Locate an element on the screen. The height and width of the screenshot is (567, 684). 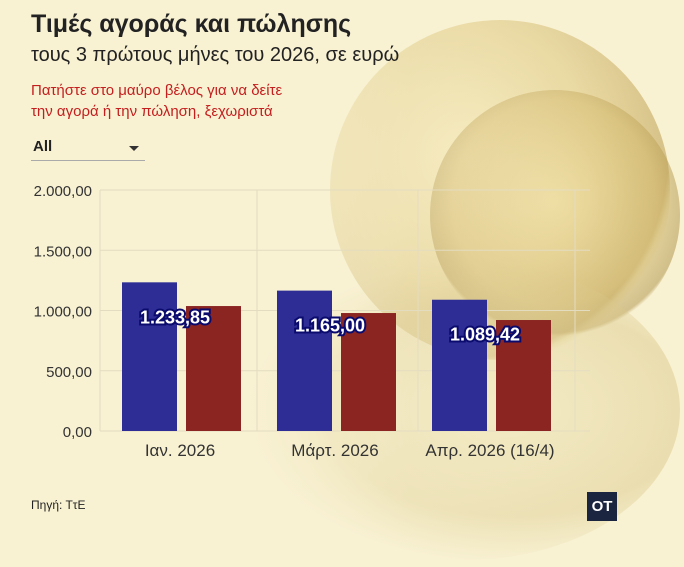
series-filter-dropdown: All is located at coordinates (88, 148).